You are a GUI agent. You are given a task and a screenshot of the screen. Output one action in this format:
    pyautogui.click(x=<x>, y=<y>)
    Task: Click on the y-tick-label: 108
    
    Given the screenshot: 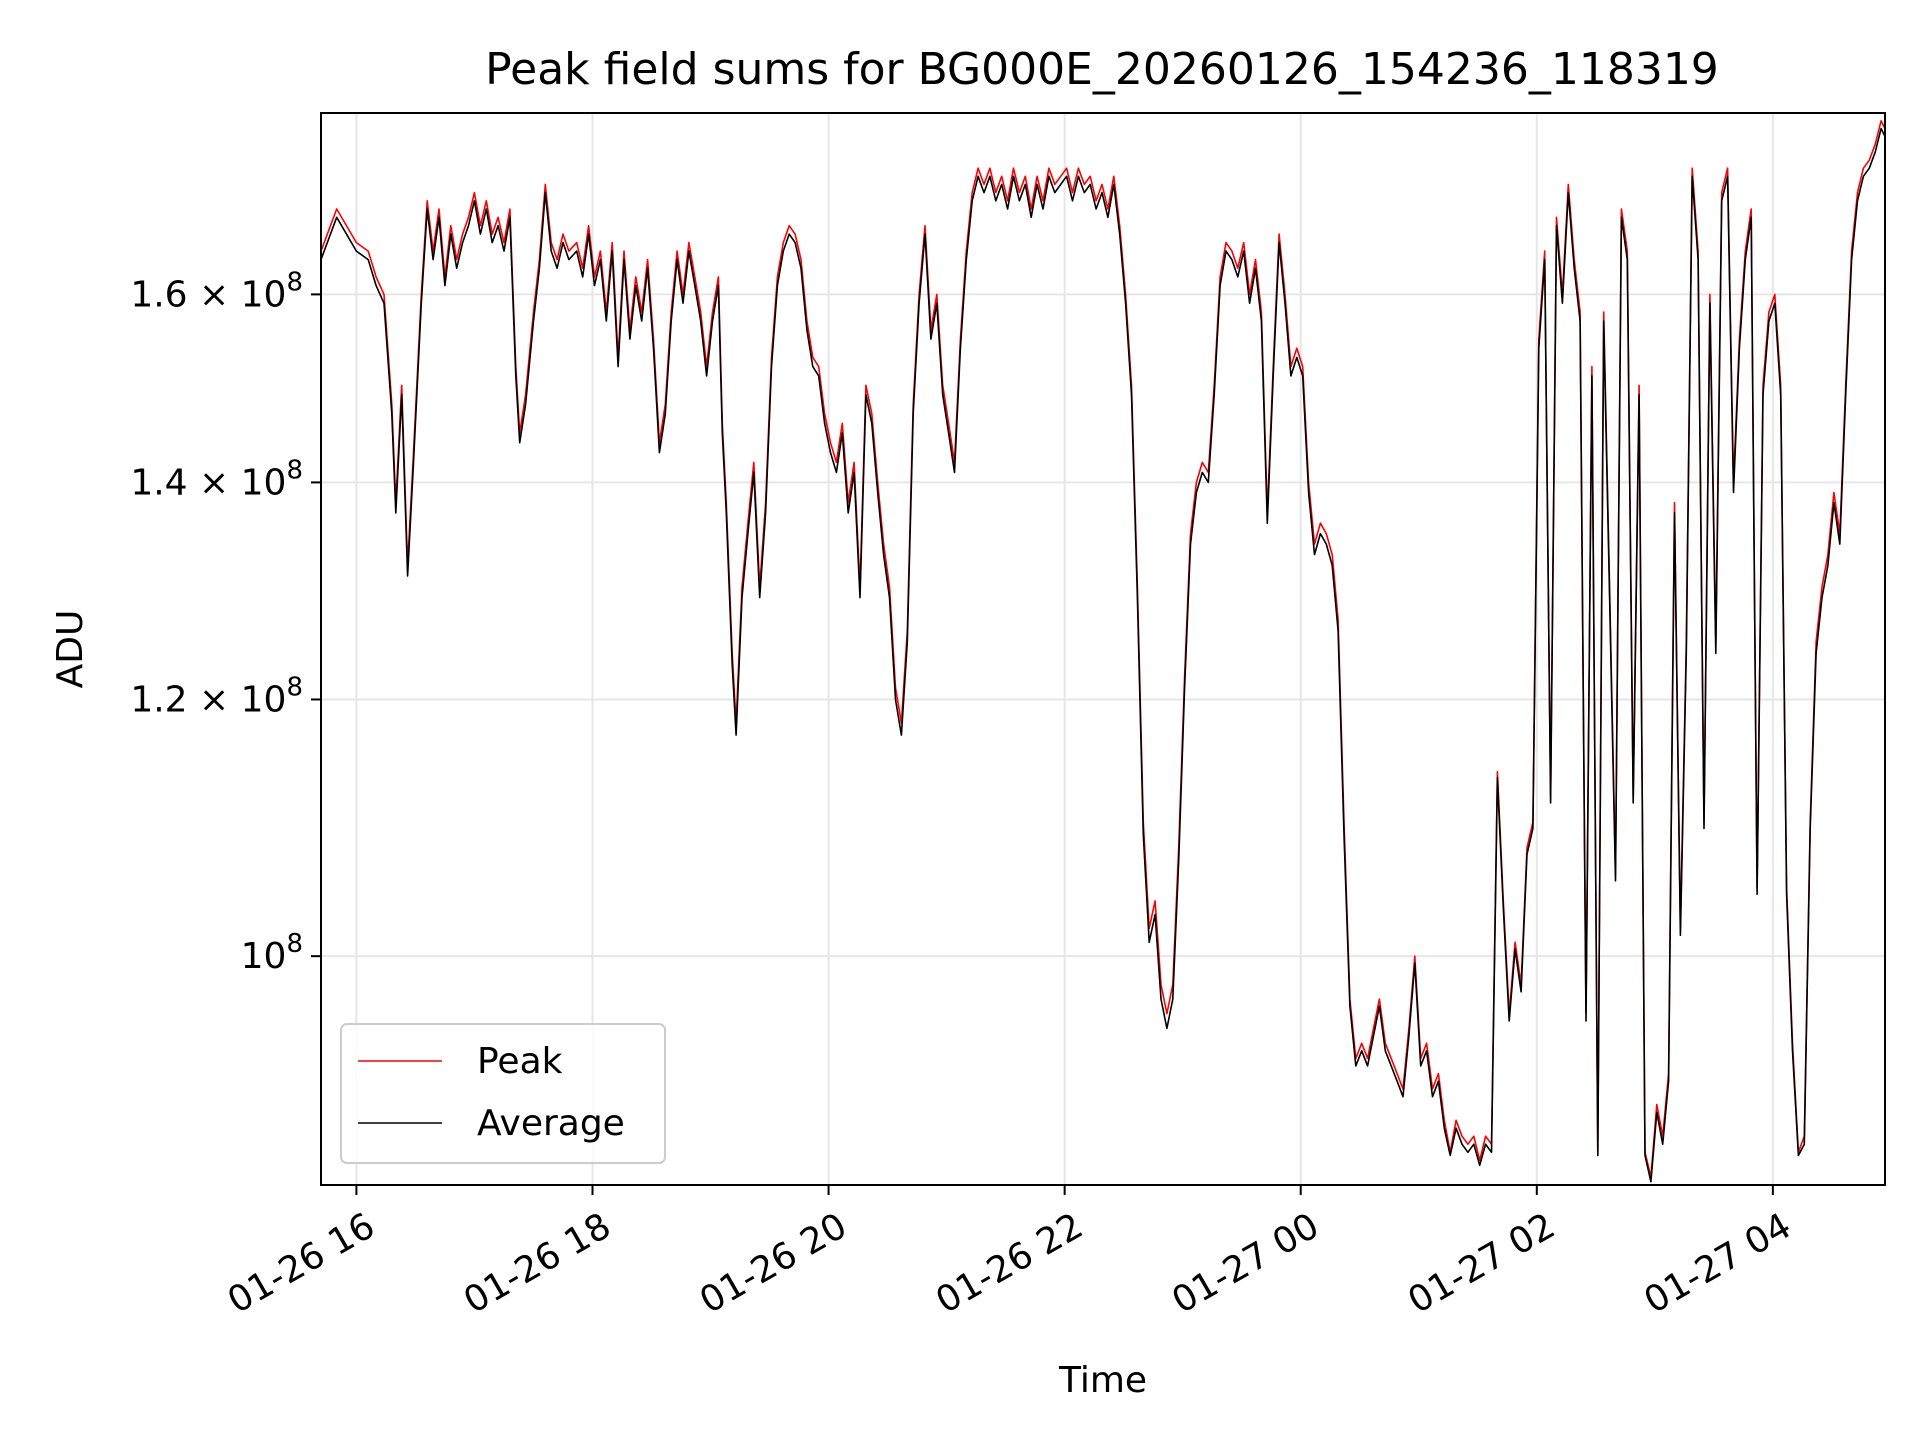 What is the action you would take?
    pyautogui.click(x=272, y=953)
    